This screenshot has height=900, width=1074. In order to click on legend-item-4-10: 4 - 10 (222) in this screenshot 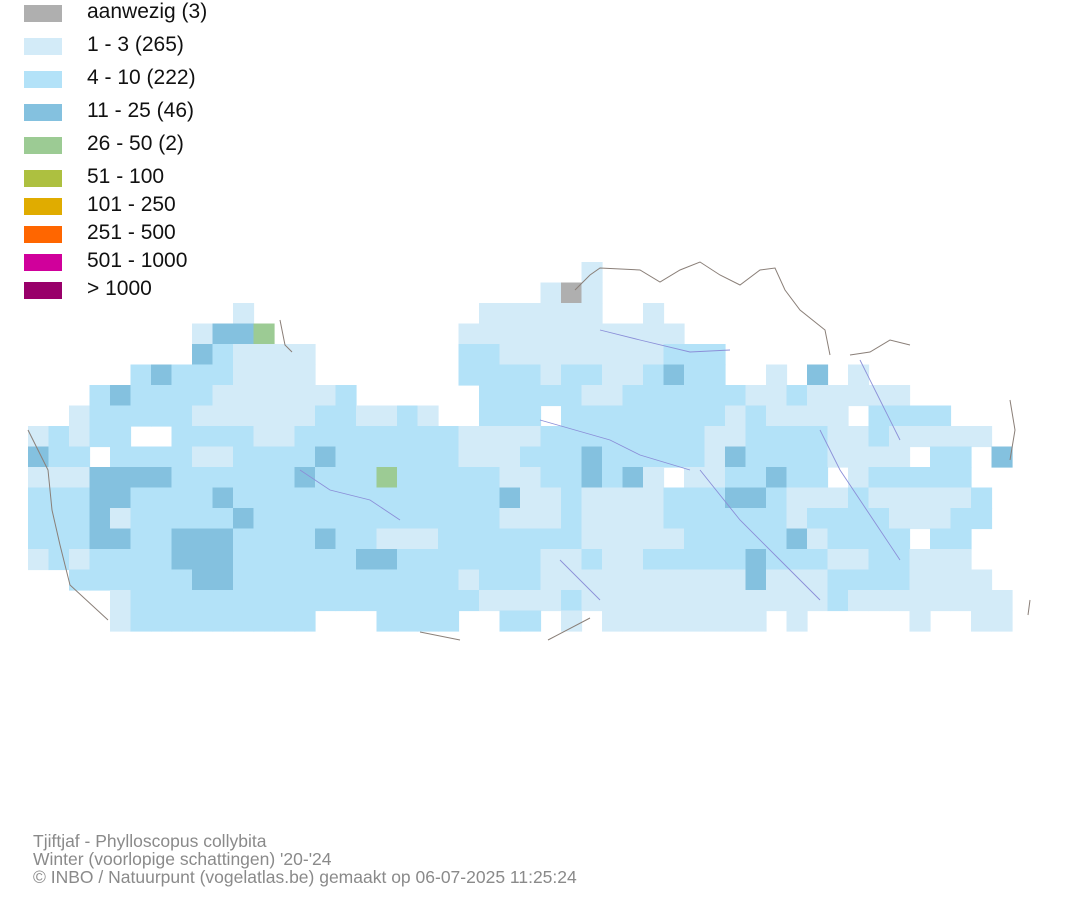, I will do `click(184, 79)`.